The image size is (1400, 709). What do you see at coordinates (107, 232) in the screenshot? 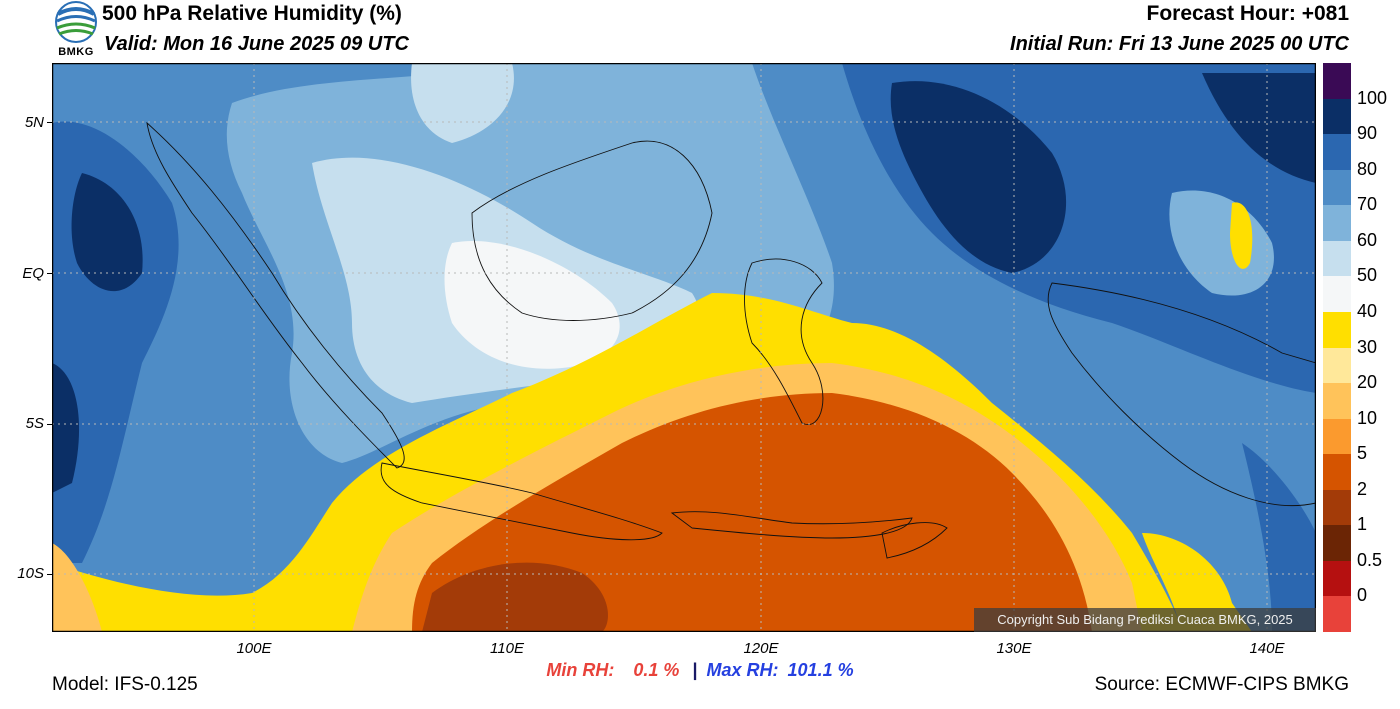
I see `humid-core-west` at bounding box center [107, 232].